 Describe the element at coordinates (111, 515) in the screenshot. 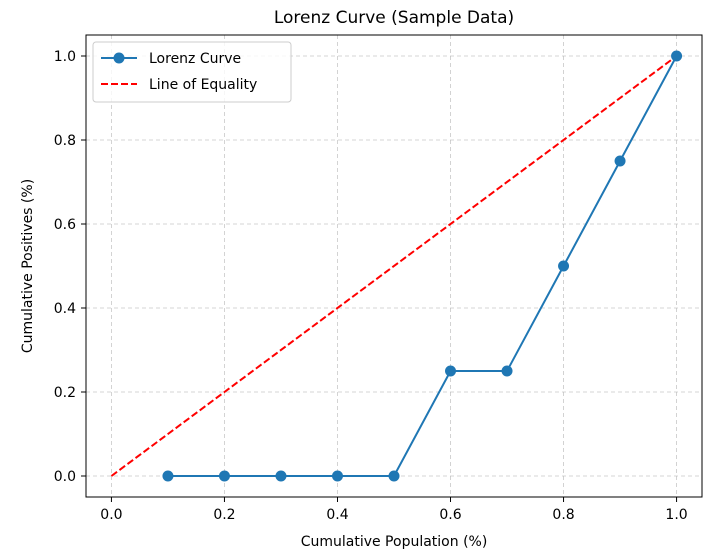

I see `x-tick-label: 0.0` at that location.